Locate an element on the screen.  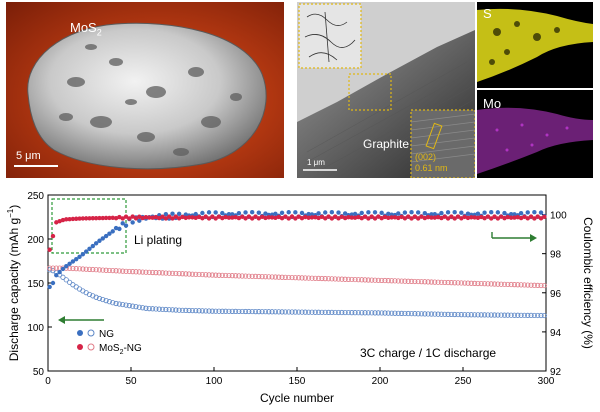
eds-map-molybdenum: Mo is located at coordinates (535, 134).